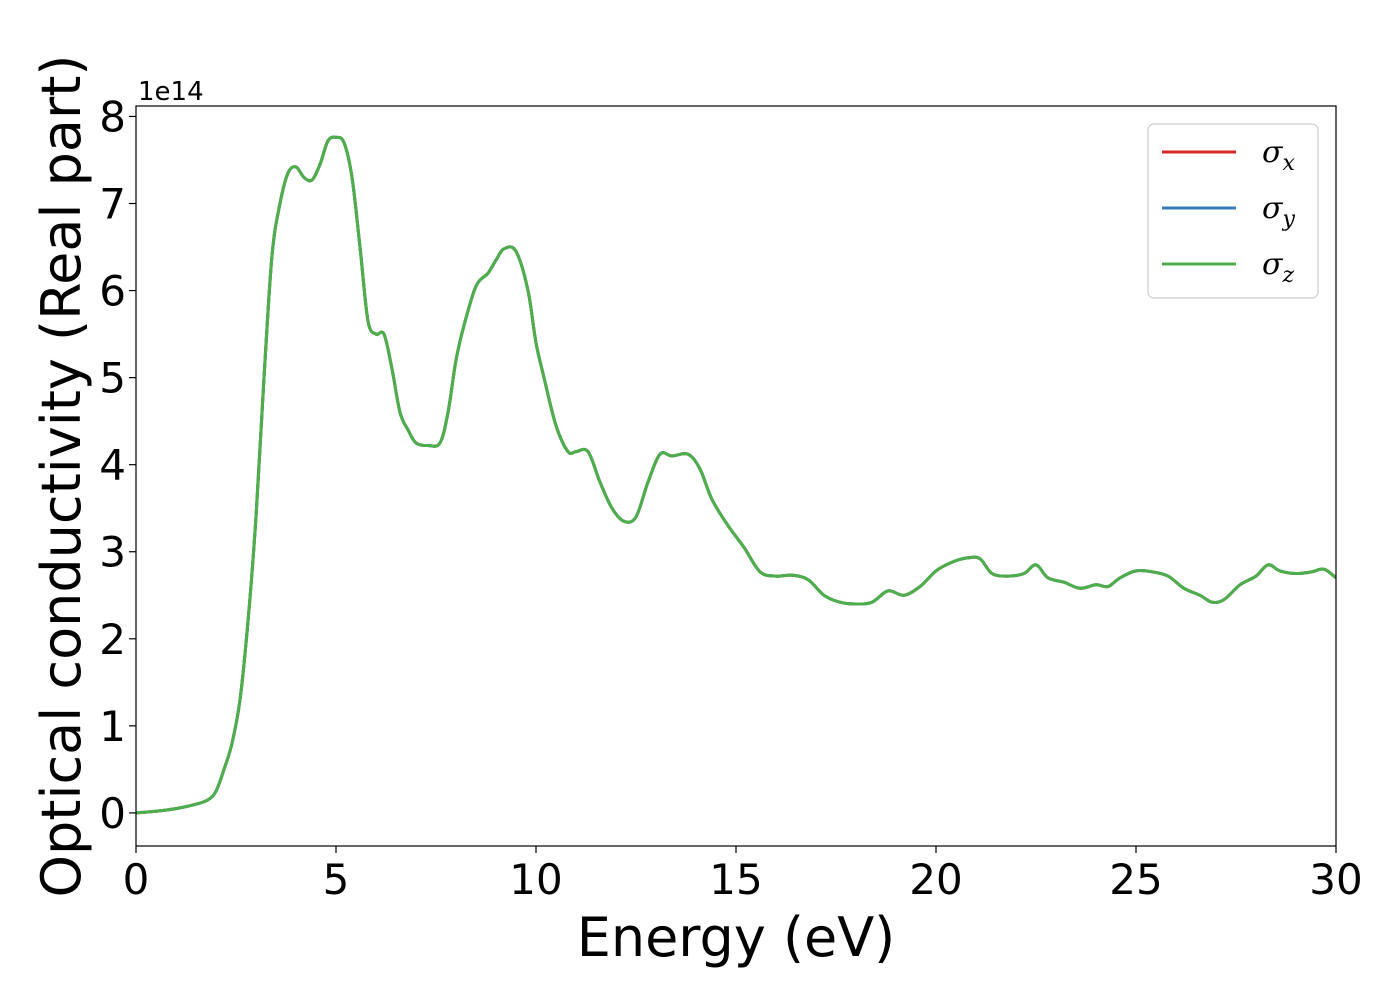 This screenshot has height=1000, width=1400. What do you see at coordinates (136, 879) in the screenshot?
I see `x-tick-label: 0` at bounding box center [136, 879].